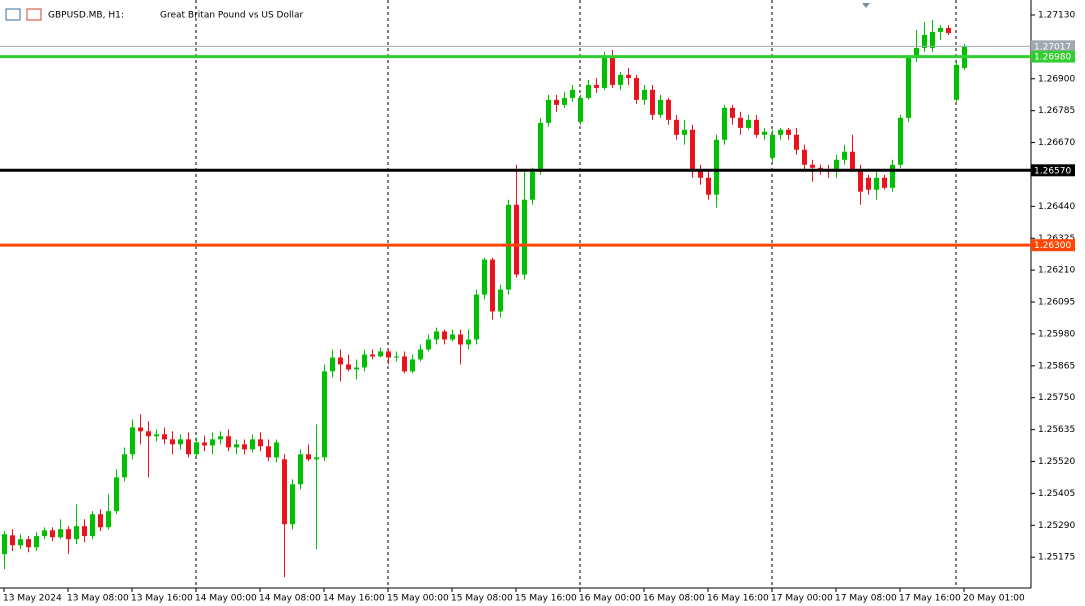 This screenshot has height=606, width=1085. What do you see at coordinates (98, 599) in the screenshot?
I see `x-tick-label: 13 May 08:00` at bounding box center [98, 599].